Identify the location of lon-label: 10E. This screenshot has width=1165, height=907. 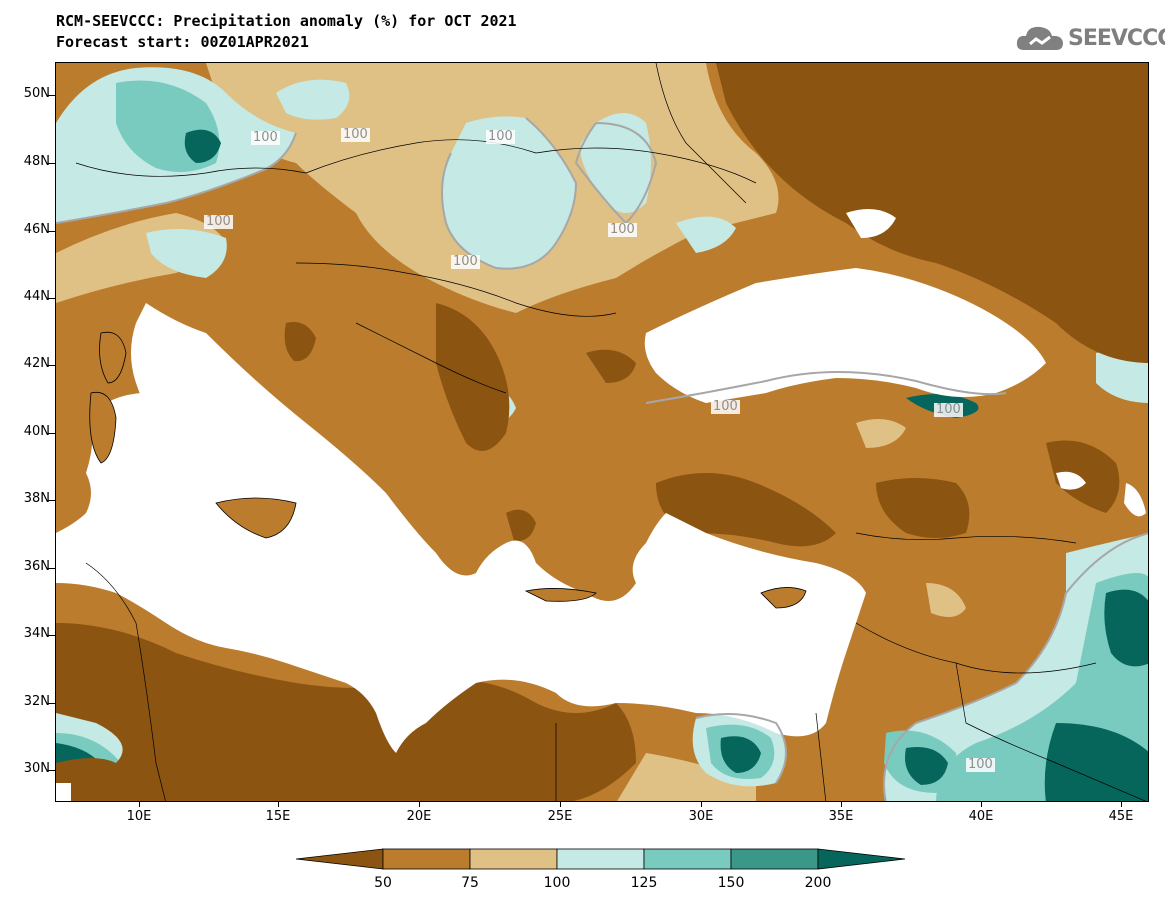
(139, 816).